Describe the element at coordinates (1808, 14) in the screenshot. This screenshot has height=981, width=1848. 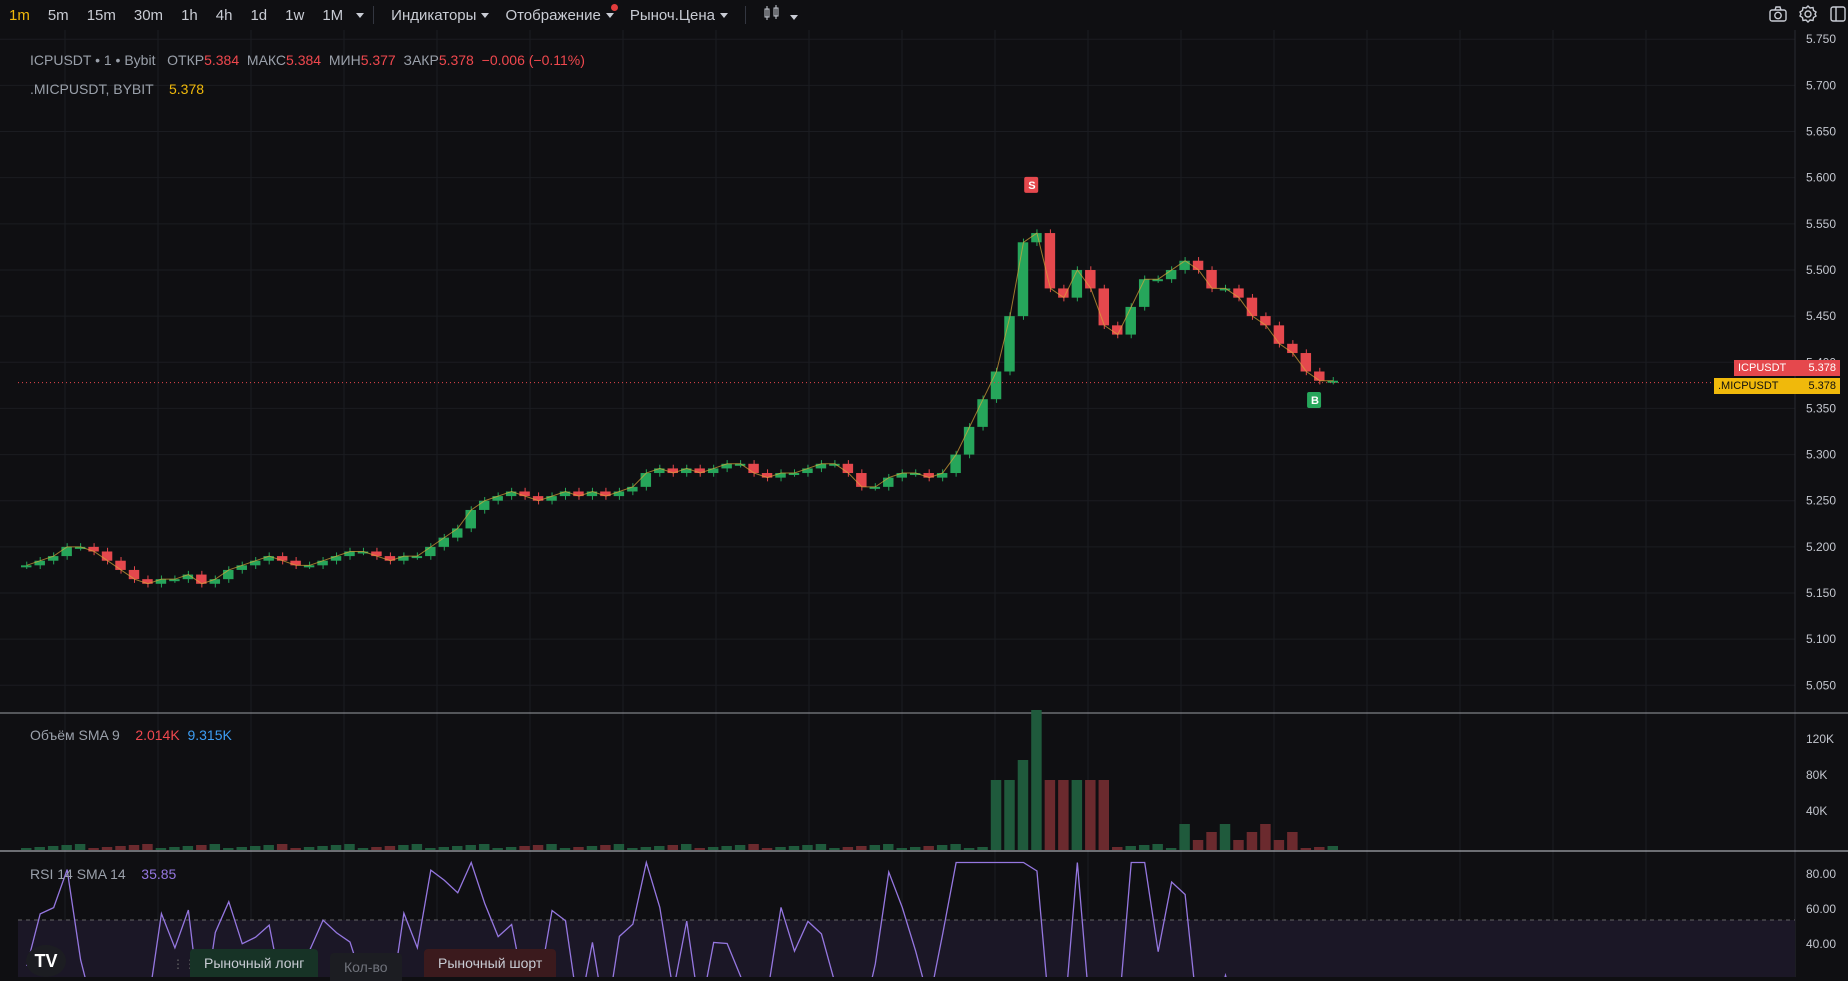
I see `settings-icon` at that location.